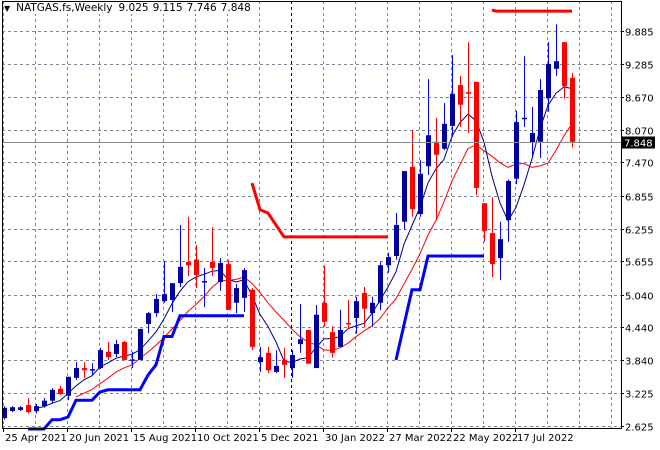 The width and height of the screenshot is (660, 450). I want to click on ohlc-readout: 9.025 9.115 7.746 7.848, so click(187, 8).